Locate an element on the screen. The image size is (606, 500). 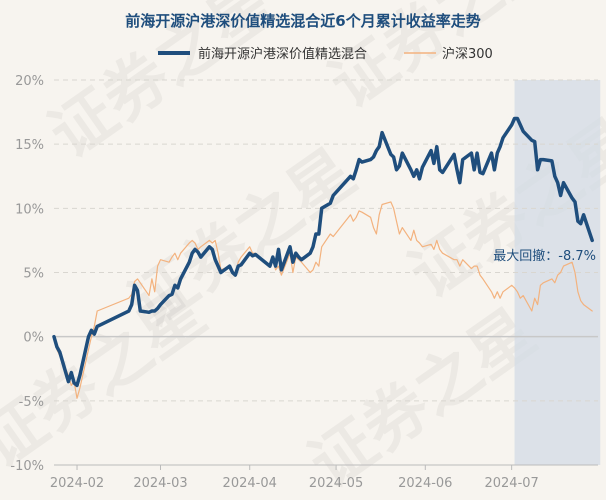
y-tick-label: 15% is located at coordinates (29, 145).